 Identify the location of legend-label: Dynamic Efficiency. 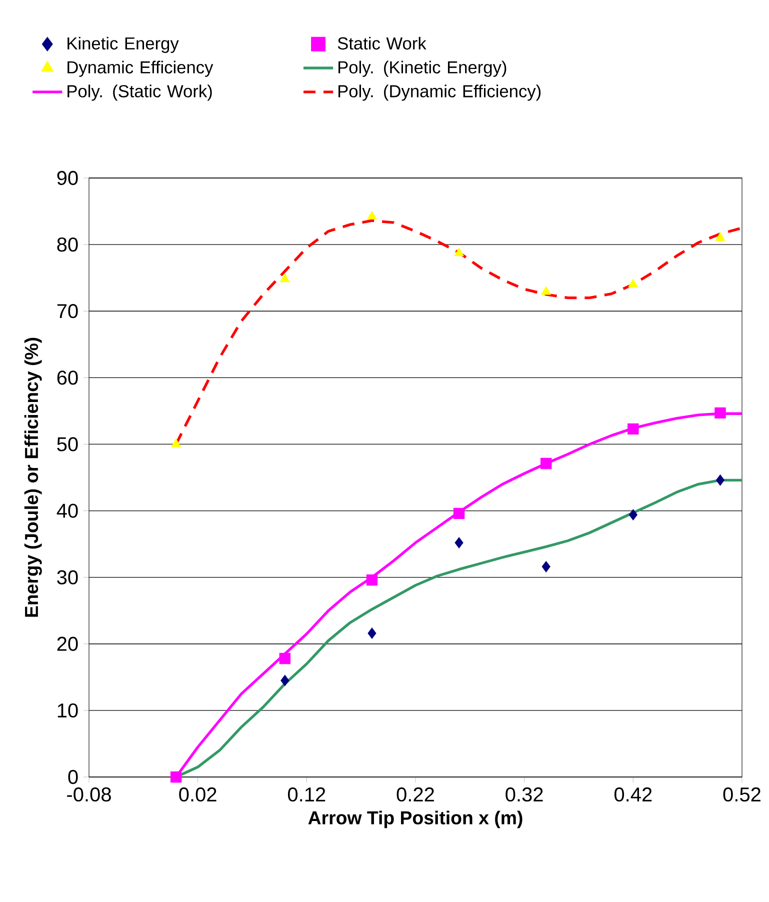
(141, 68).